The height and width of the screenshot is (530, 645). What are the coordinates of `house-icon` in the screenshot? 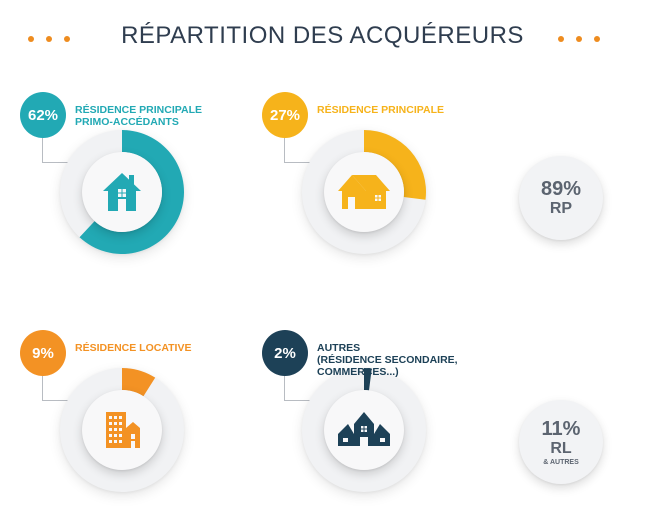 It's located at (122, 192).